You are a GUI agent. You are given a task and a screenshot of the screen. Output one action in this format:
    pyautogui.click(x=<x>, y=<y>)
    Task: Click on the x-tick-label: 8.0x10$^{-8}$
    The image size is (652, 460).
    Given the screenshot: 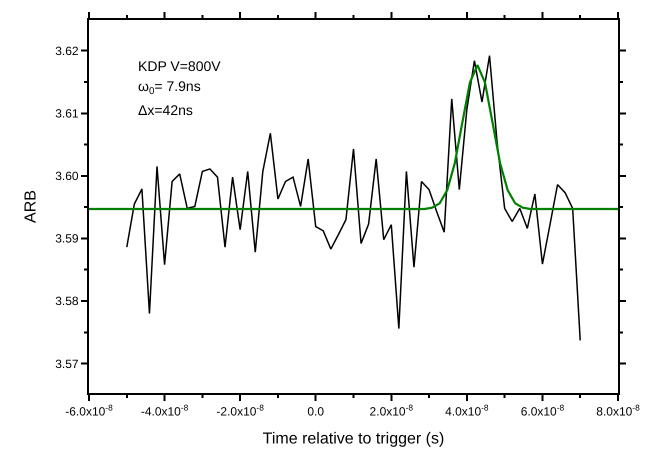 What is the action you would take?
    pyautogui.click(x=618, y=410)
    